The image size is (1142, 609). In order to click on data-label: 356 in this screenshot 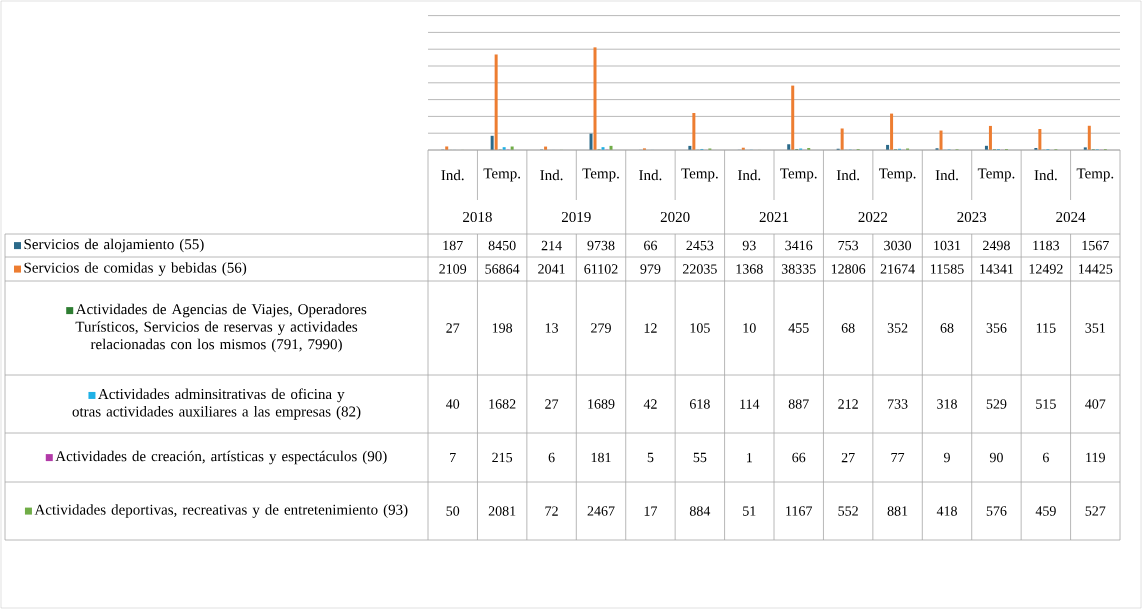, I will do `click(996, 328)`.